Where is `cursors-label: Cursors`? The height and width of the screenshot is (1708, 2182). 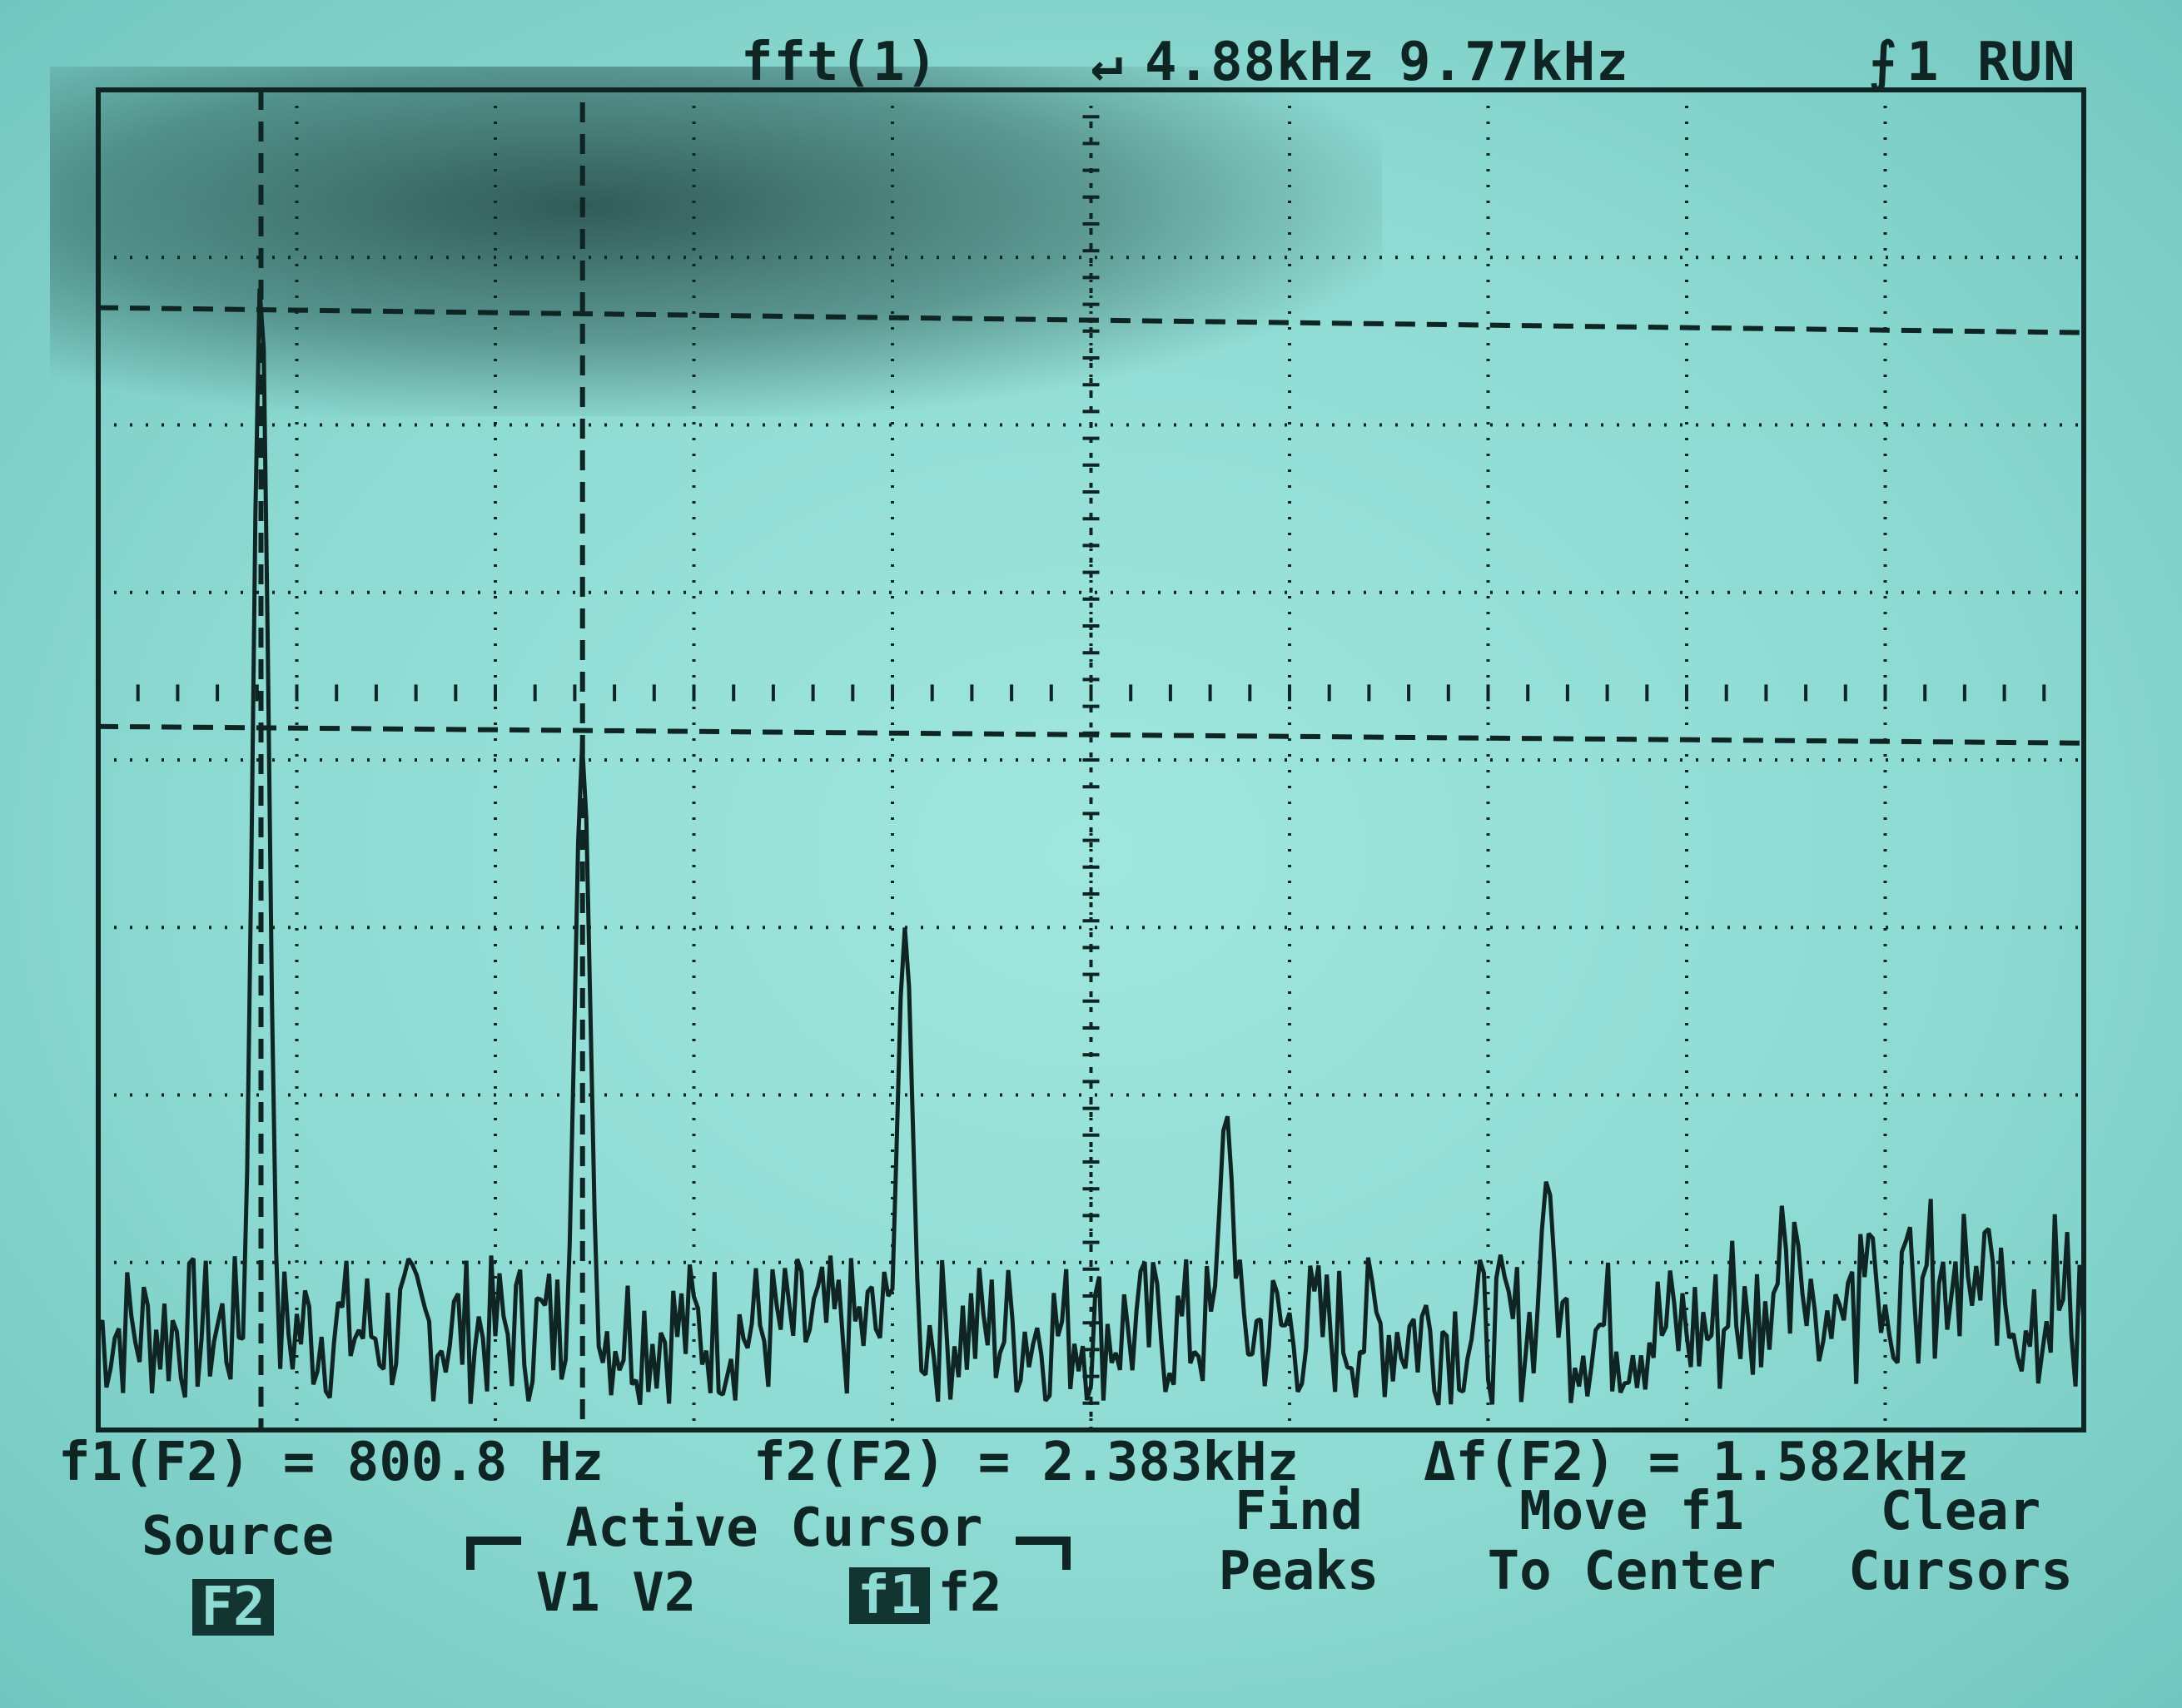 cursors-label: Cursors is located at coordinates (1960, 1571).